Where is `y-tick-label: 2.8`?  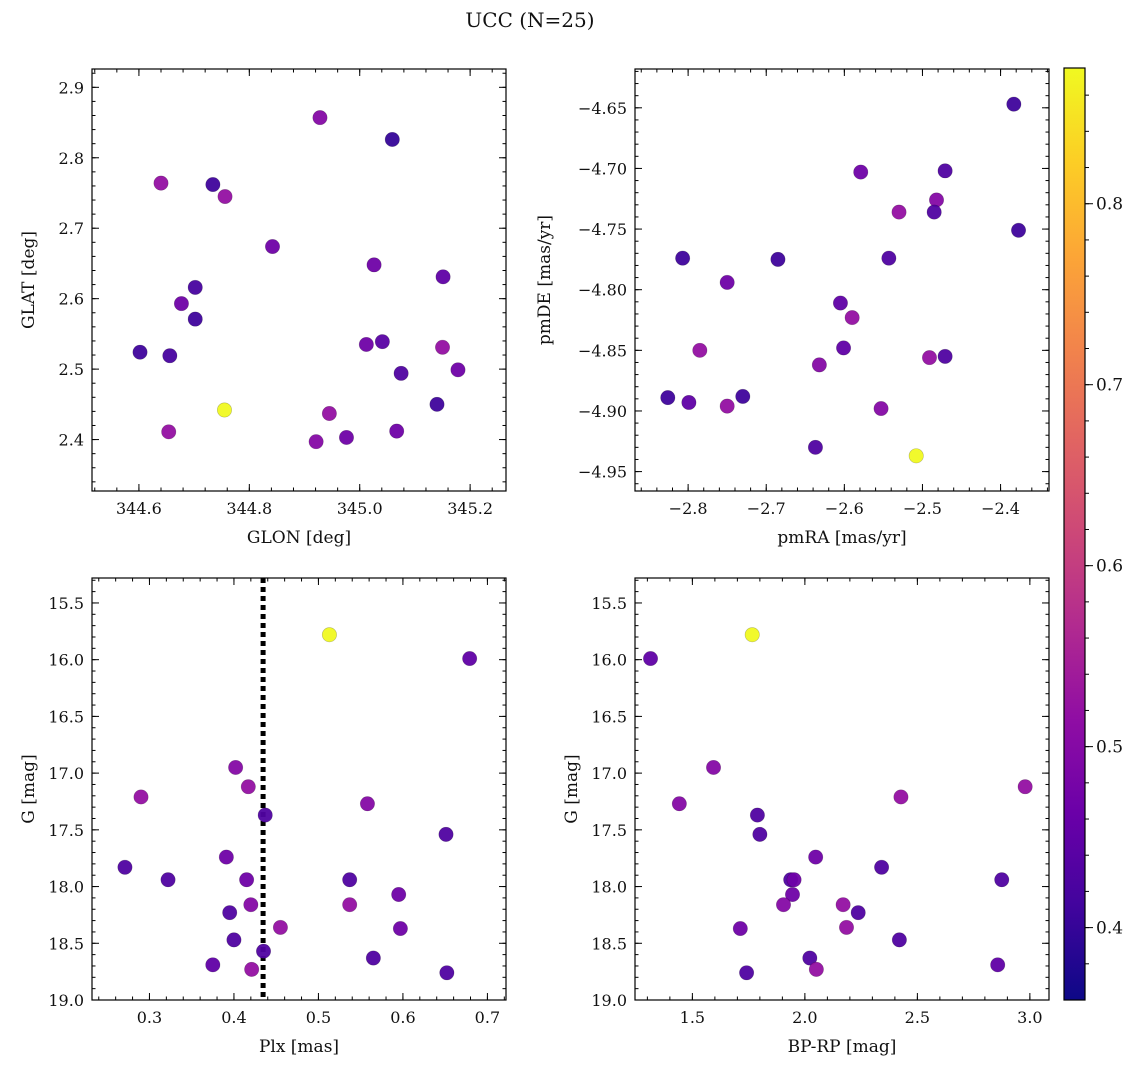 y-tick-label: 2.8 is located at coordinates (71, 158).